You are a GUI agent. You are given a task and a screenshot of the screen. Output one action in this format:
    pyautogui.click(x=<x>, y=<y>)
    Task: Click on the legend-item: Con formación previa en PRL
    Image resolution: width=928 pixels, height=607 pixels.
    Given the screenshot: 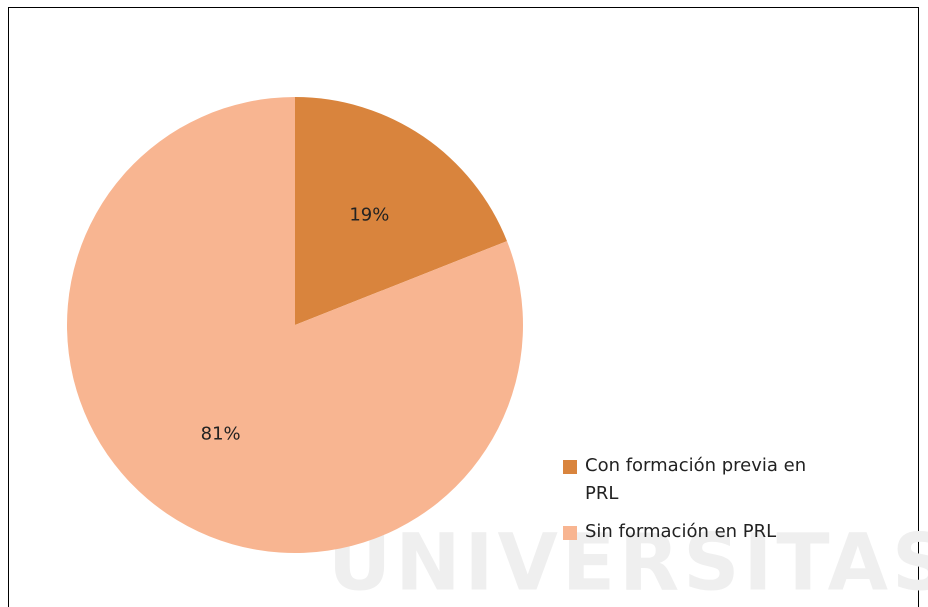 What is the action you would take?
    pyautogui.click(x=699, y=480)
    